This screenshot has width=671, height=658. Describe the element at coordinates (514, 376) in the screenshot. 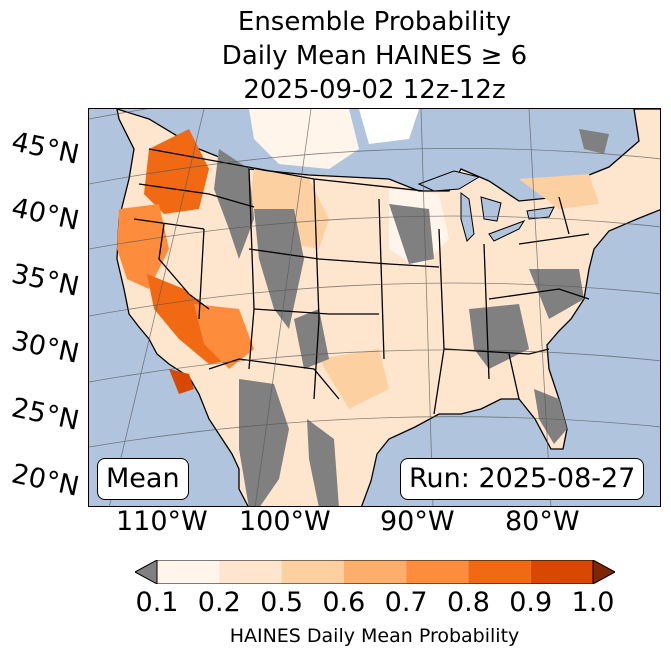

I see `border-ga-fl` at that location.